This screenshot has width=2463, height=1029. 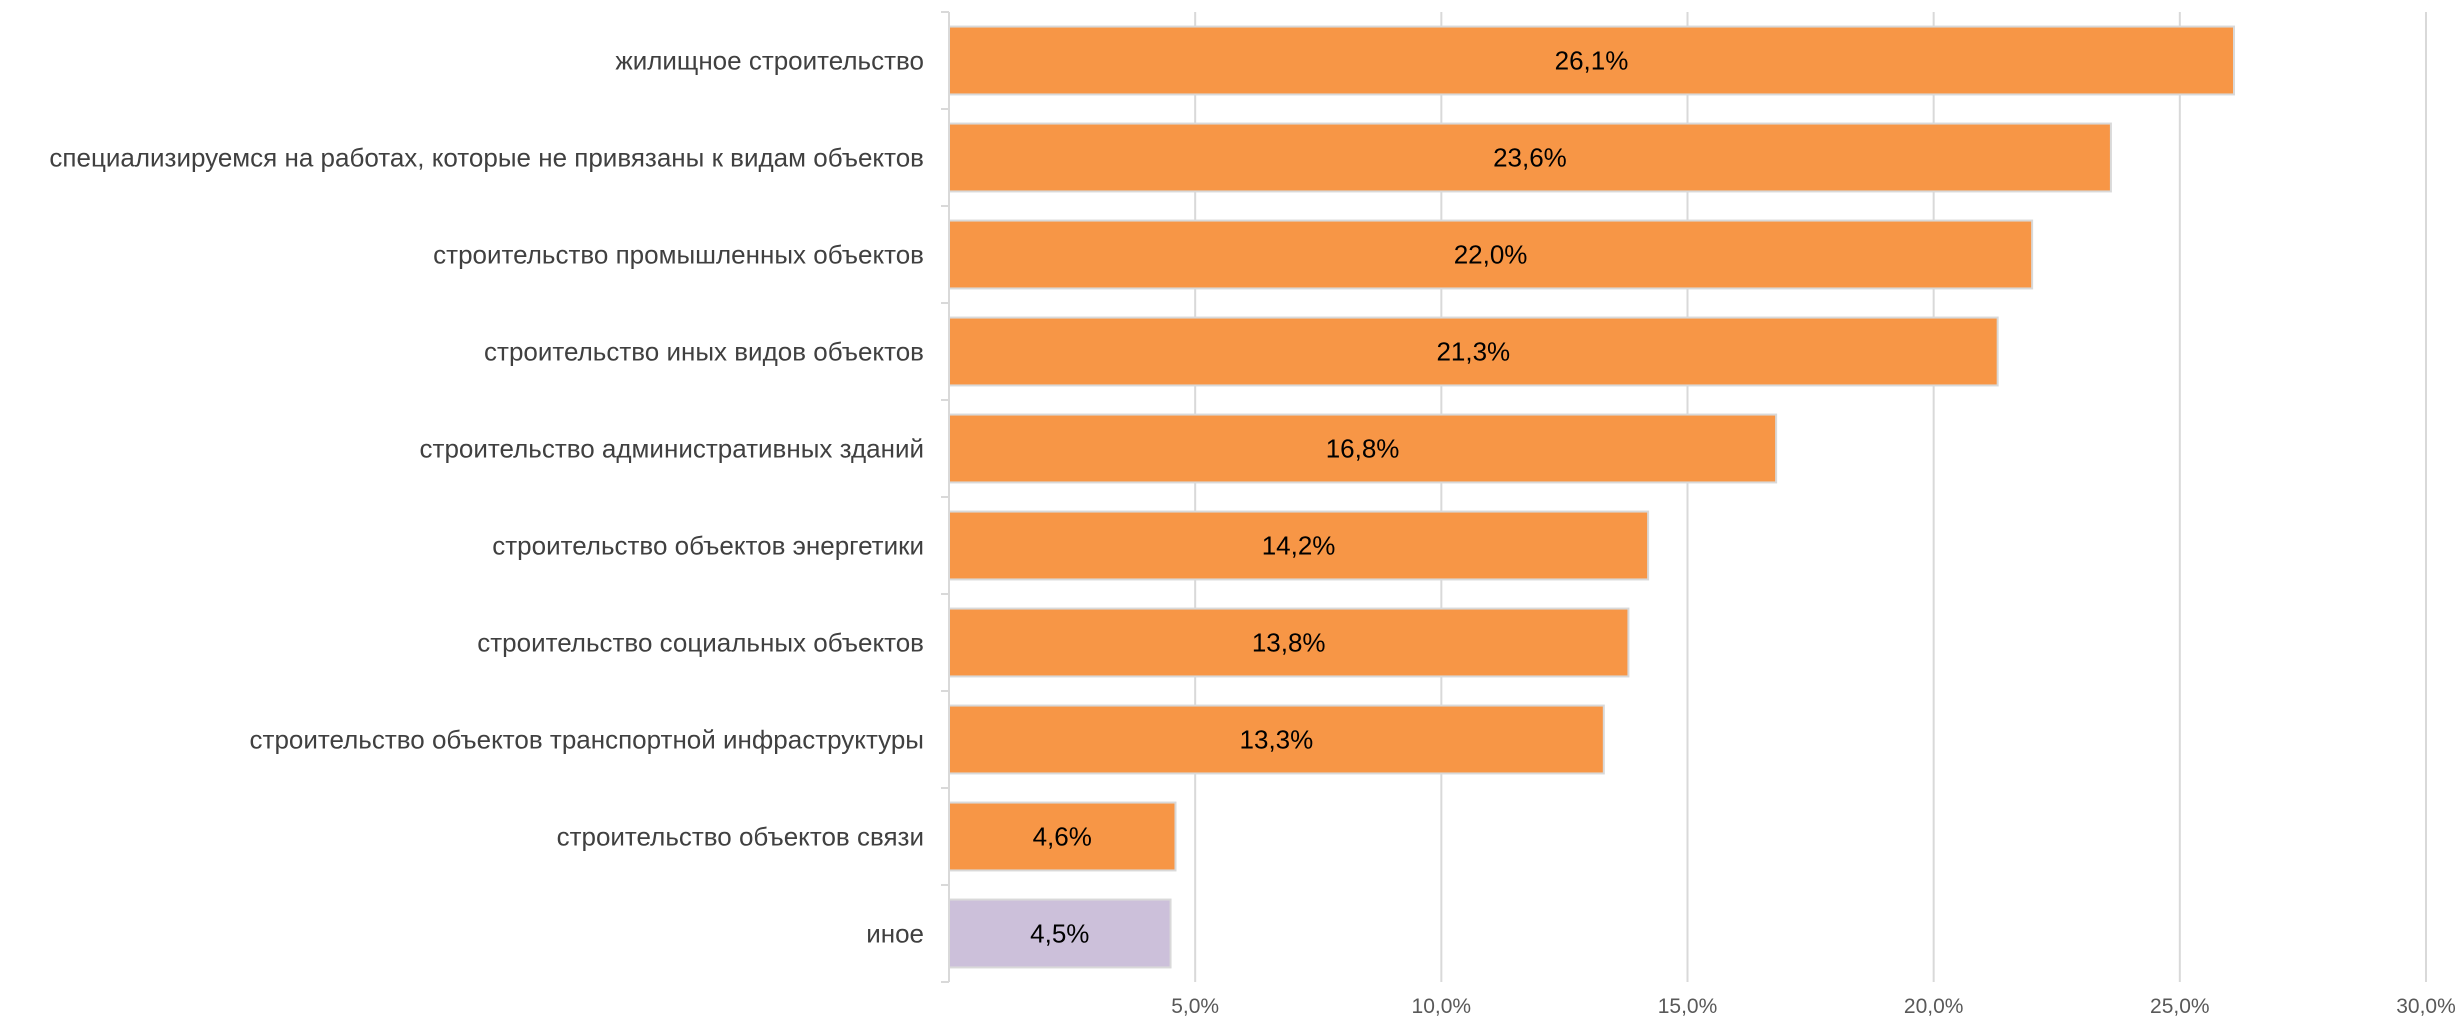 I want to click on x-tick-label: 15,0%, so click(x=1688, y=1006).